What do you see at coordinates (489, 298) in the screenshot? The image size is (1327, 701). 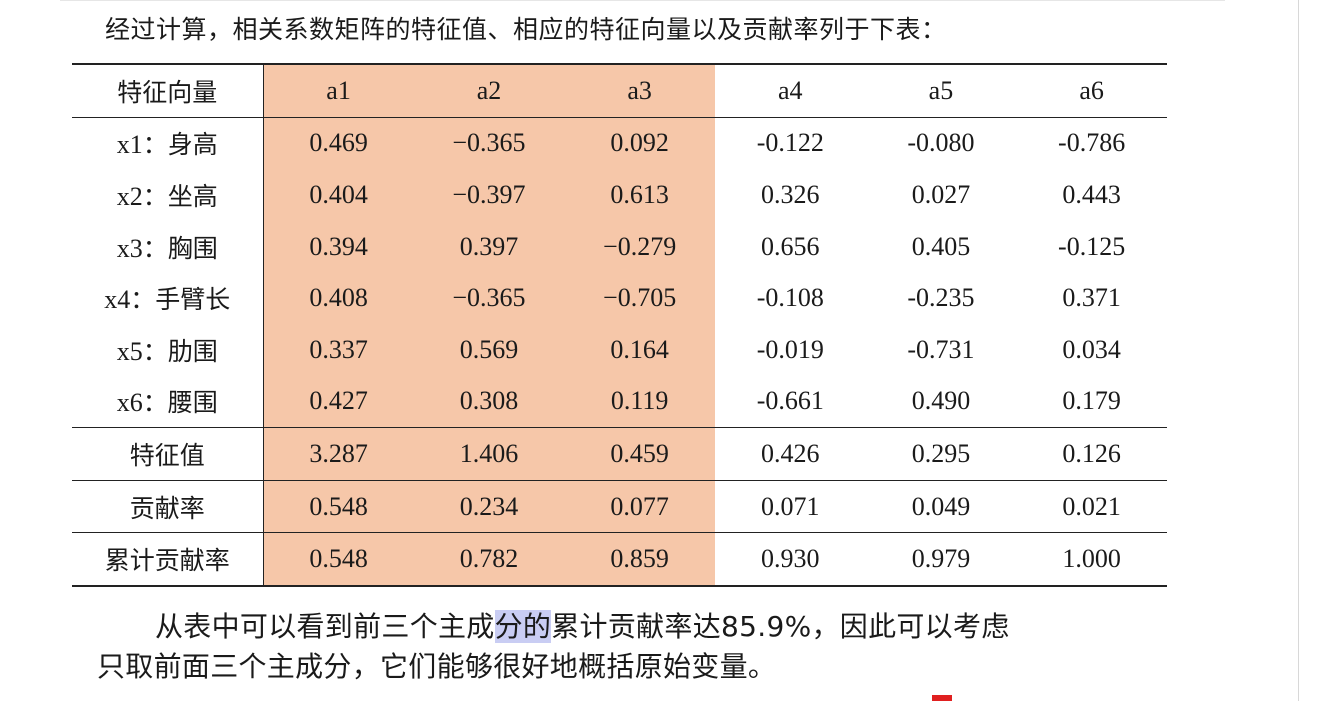 I see `table-cell: −0.365` at bounding box center [489, 298].